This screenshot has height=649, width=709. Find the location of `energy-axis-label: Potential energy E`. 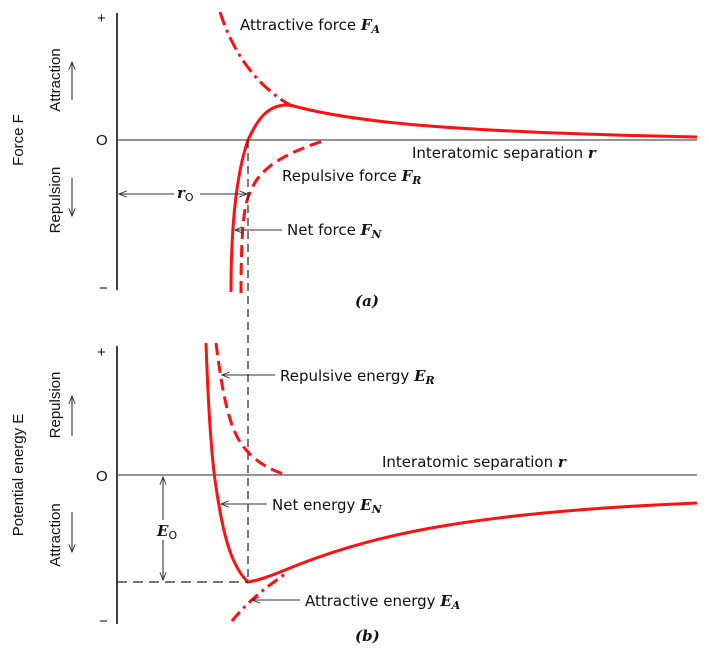

energy-axis-label: Potential energy E is located at coordinates (18, 475).